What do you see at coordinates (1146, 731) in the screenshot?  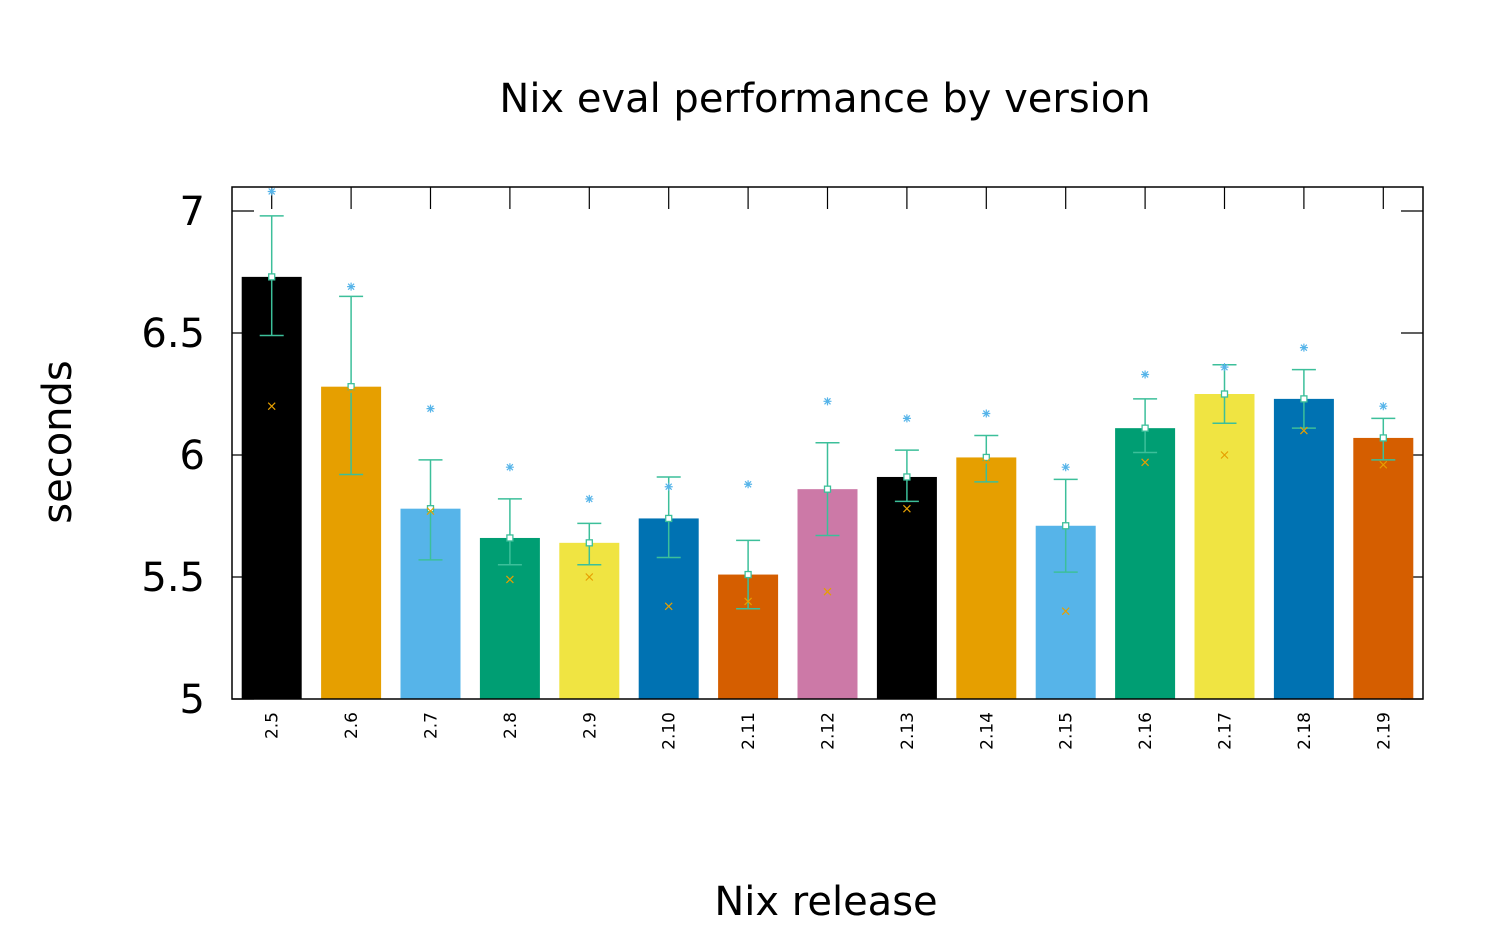 I see `x-tick-label: 2.16` at bounding box center [1146, 731].